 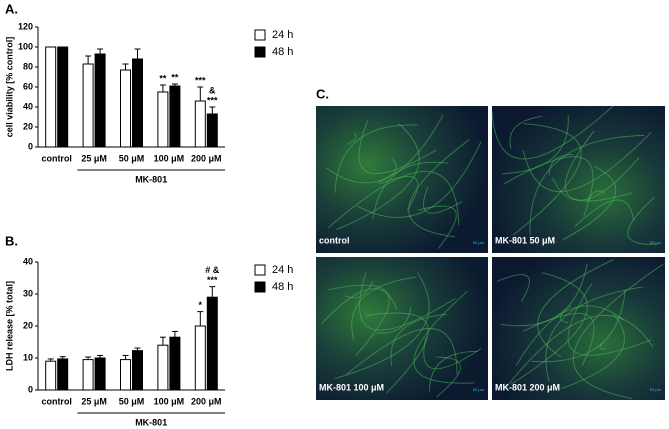 What do you see at coordinates (28, 293) in the screenshot?
I see `y-tick-label: 30` at bounding box center [28, 293].